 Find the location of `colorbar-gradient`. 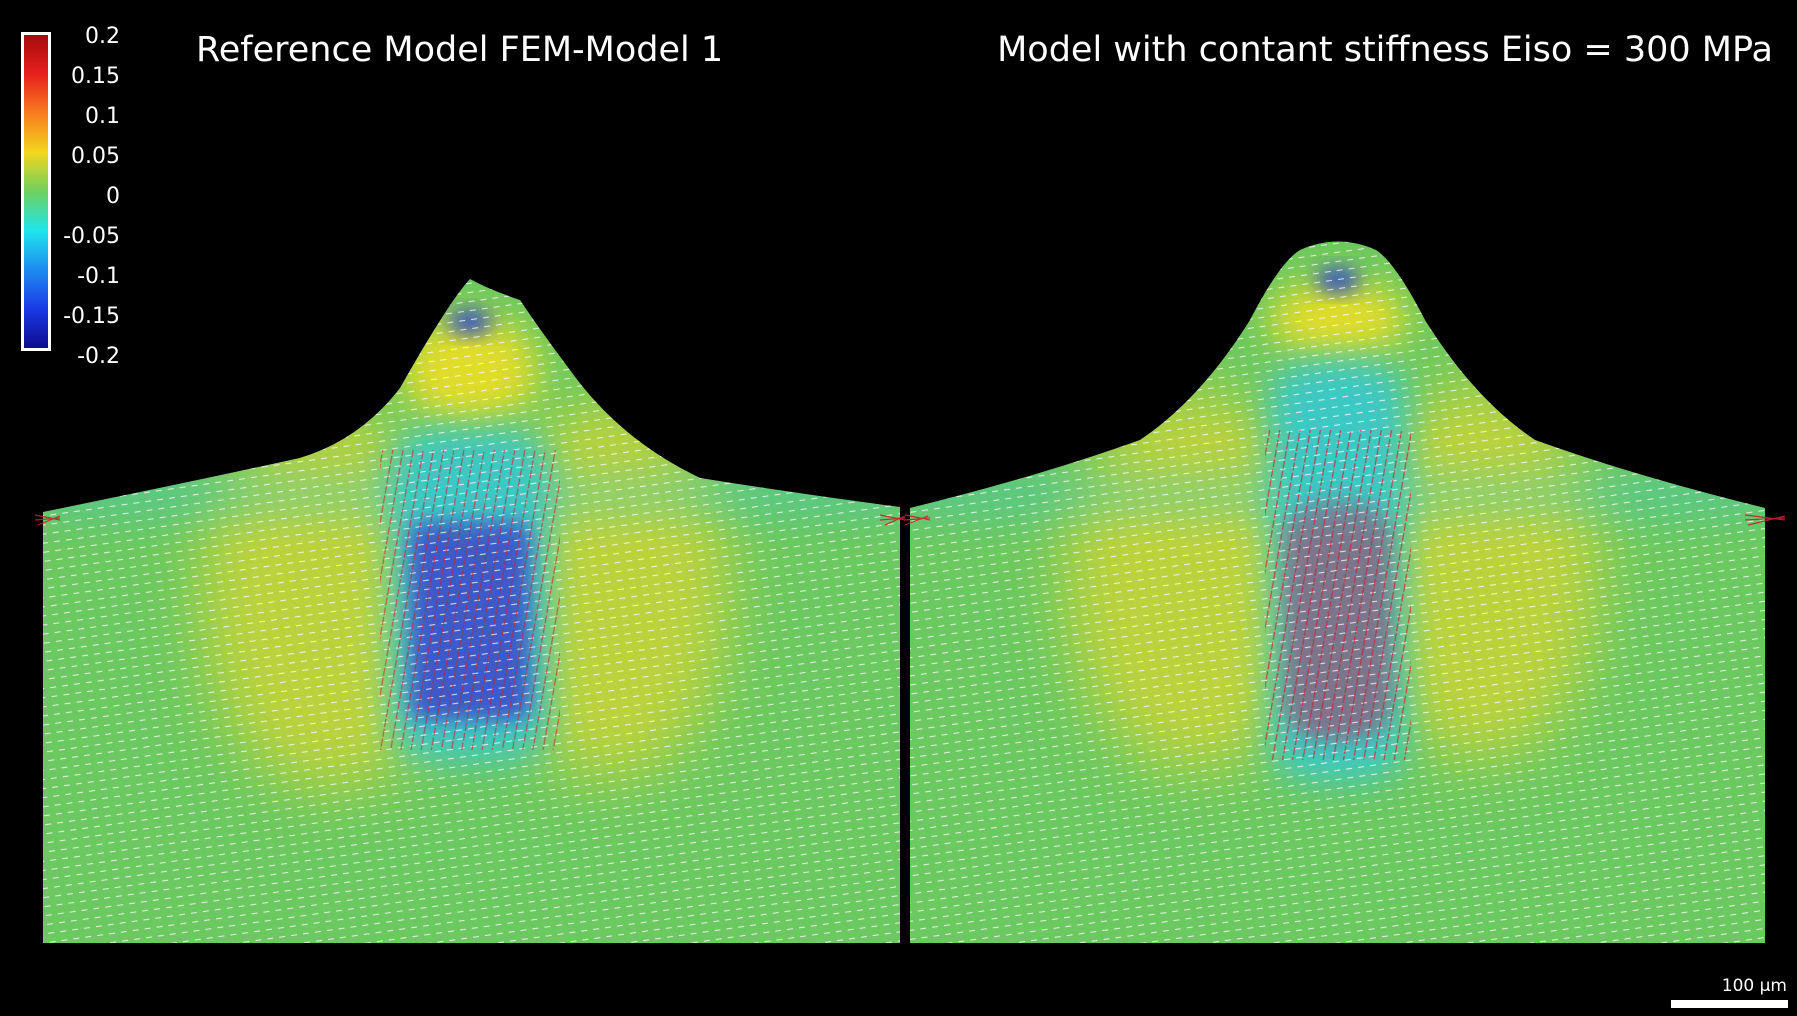

colorbar-gradient is located at coordinates (36, 191).